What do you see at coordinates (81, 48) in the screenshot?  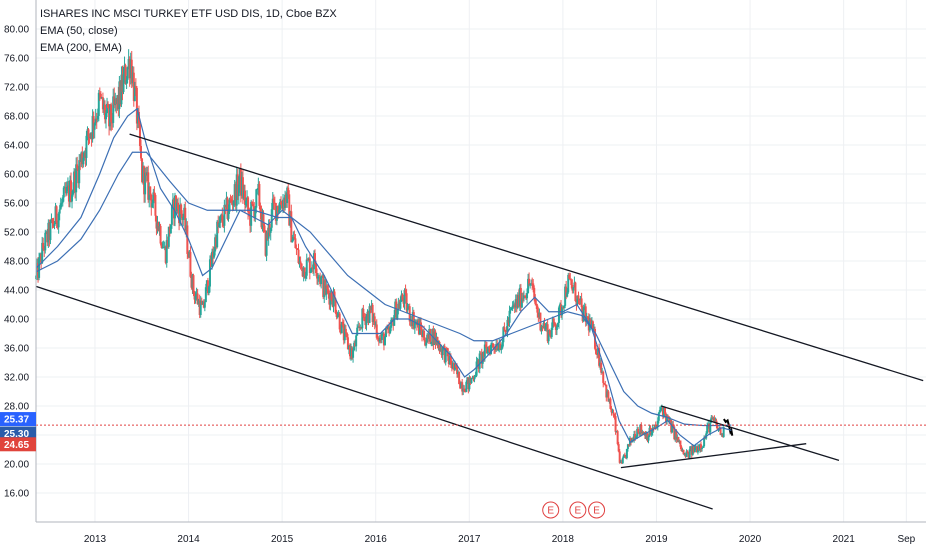 I see `legend-ema200: EMA (200, EMA)` at bounding box center [81, 48].